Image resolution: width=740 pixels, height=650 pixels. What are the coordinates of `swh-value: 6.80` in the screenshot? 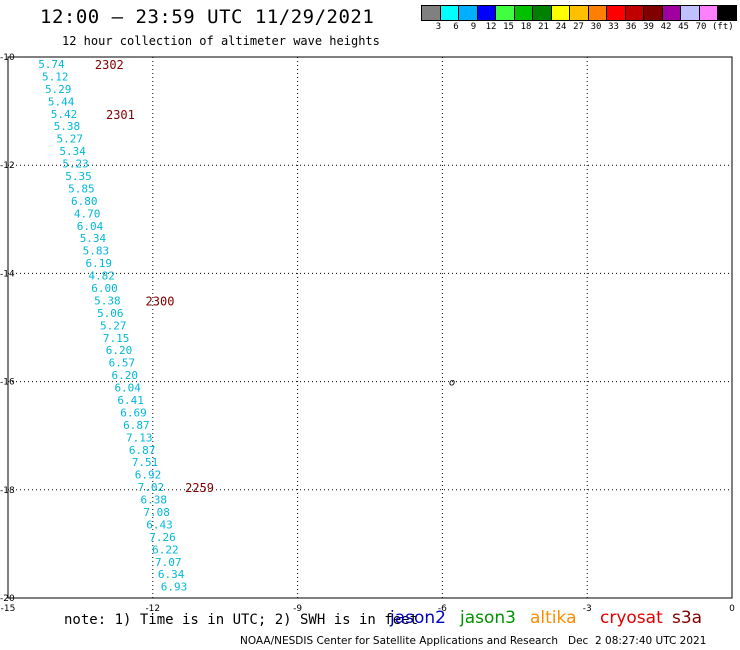 It's located at (84, 201).